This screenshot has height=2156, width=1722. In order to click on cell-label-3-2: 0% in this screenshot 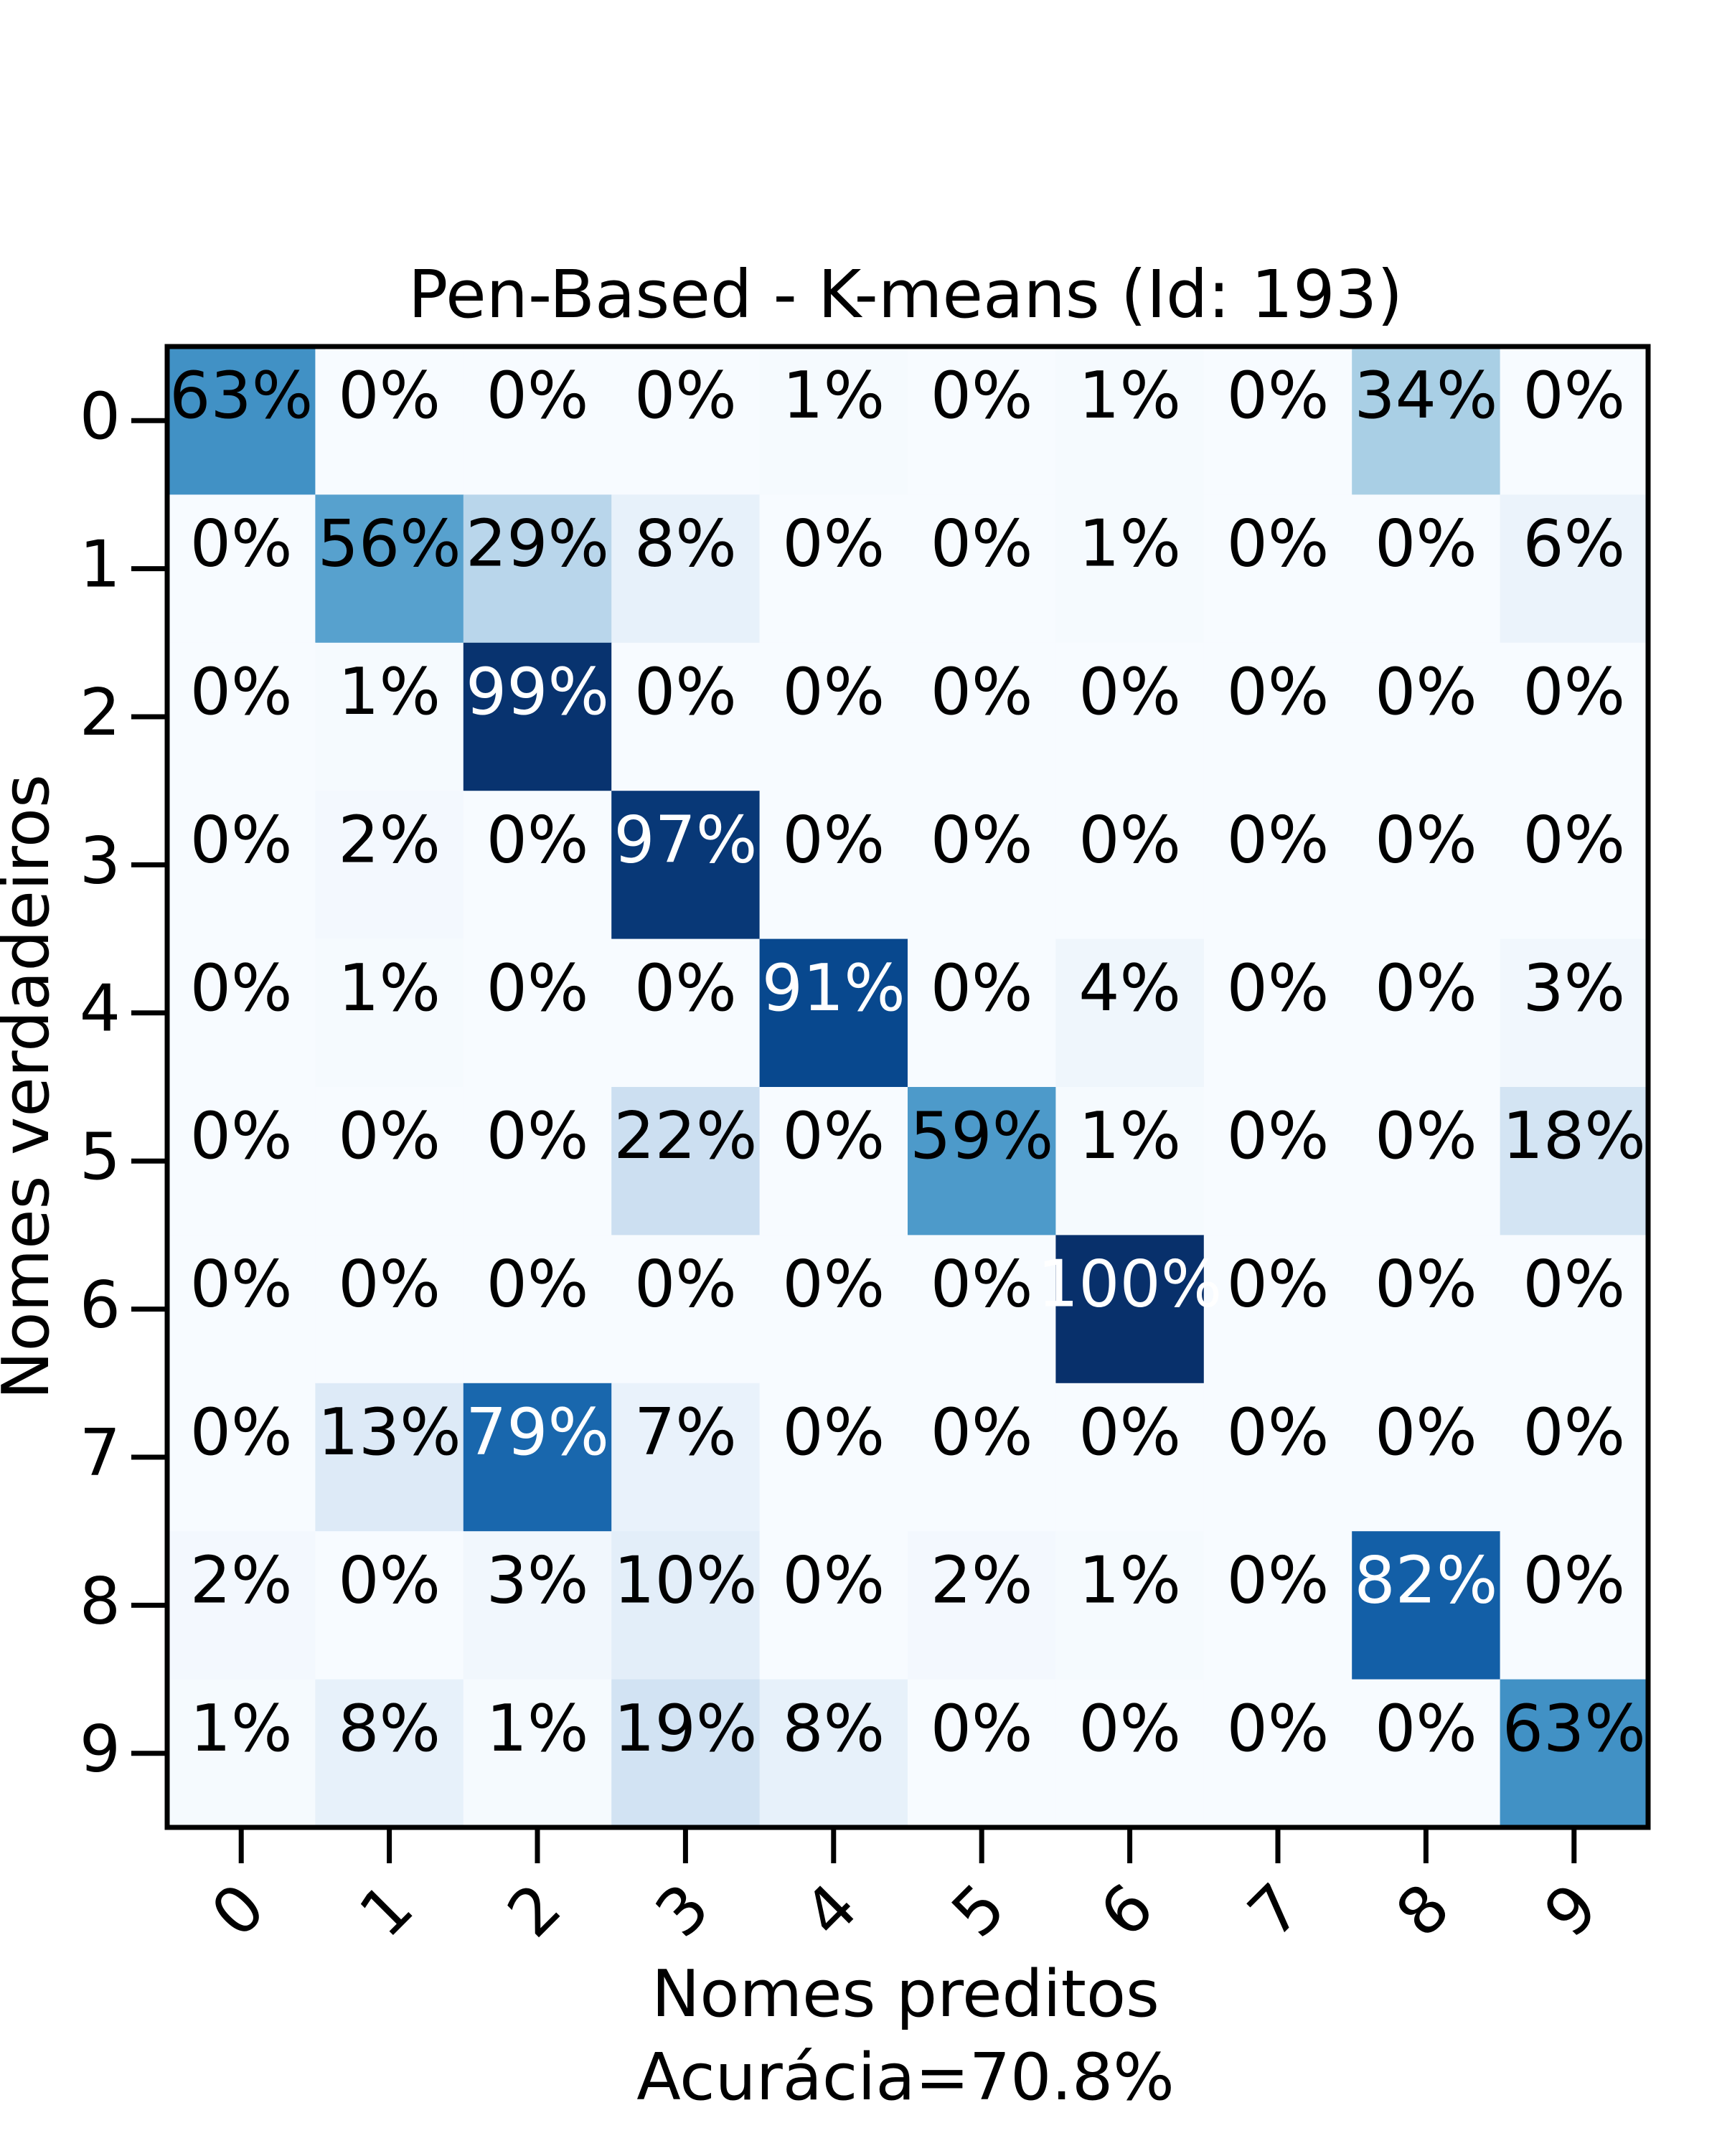, I will do `click(537, 840)`.